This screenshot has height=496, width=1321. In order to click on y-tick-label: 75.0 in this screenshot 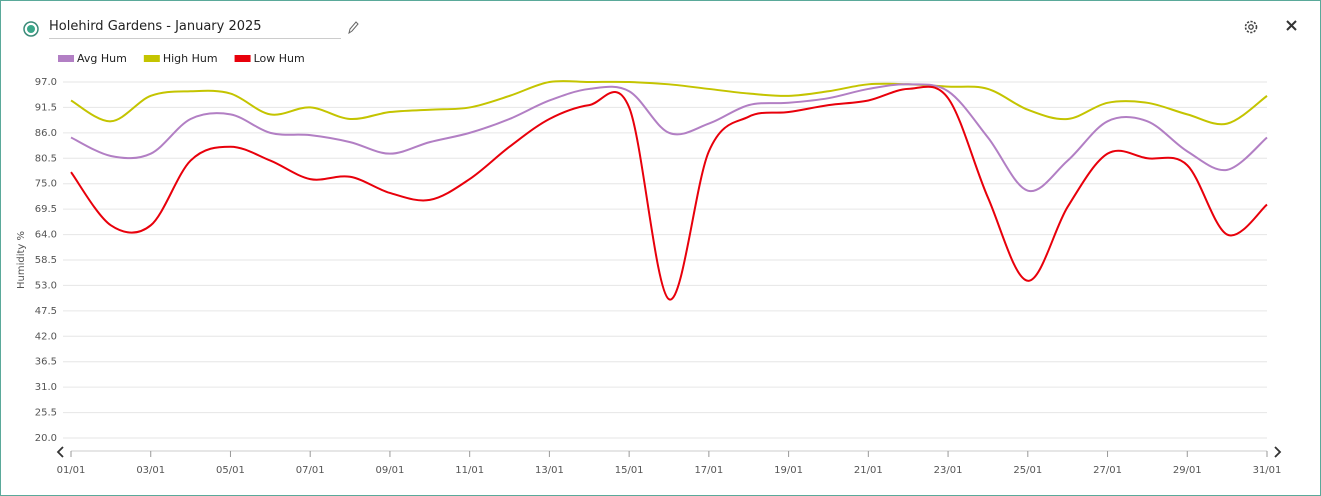, I will do `click(46, 184)`.